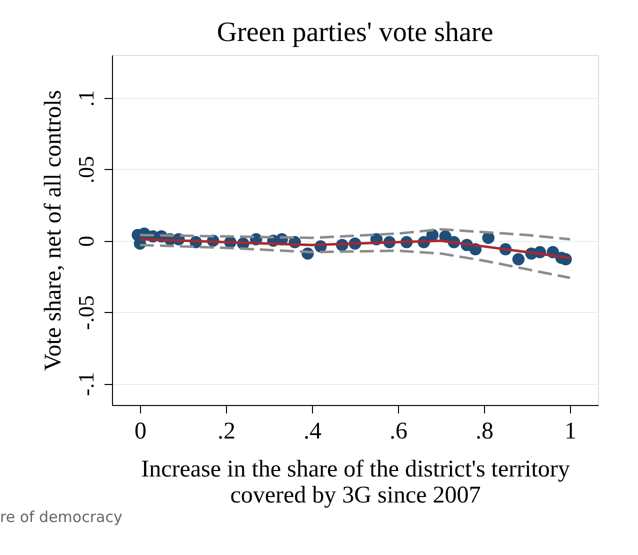 Image resolution: width=638 pixels, height=555 pixels. I want to click on x-tick-label: .6, so click(399, 431).